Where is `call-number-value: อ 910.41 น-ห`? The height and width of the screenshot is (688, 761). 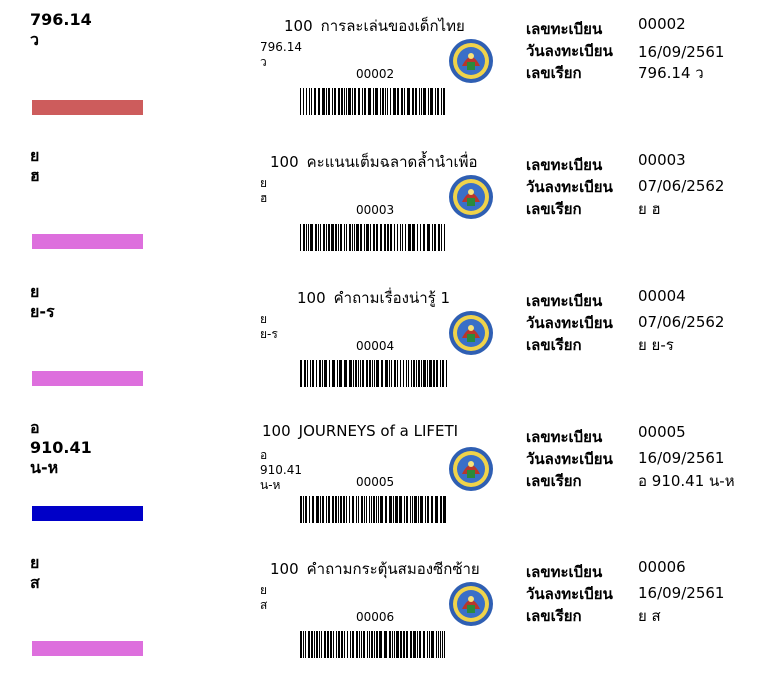
call-number-value: อ 910.41 น-ห is located at coordinates (686, 481).